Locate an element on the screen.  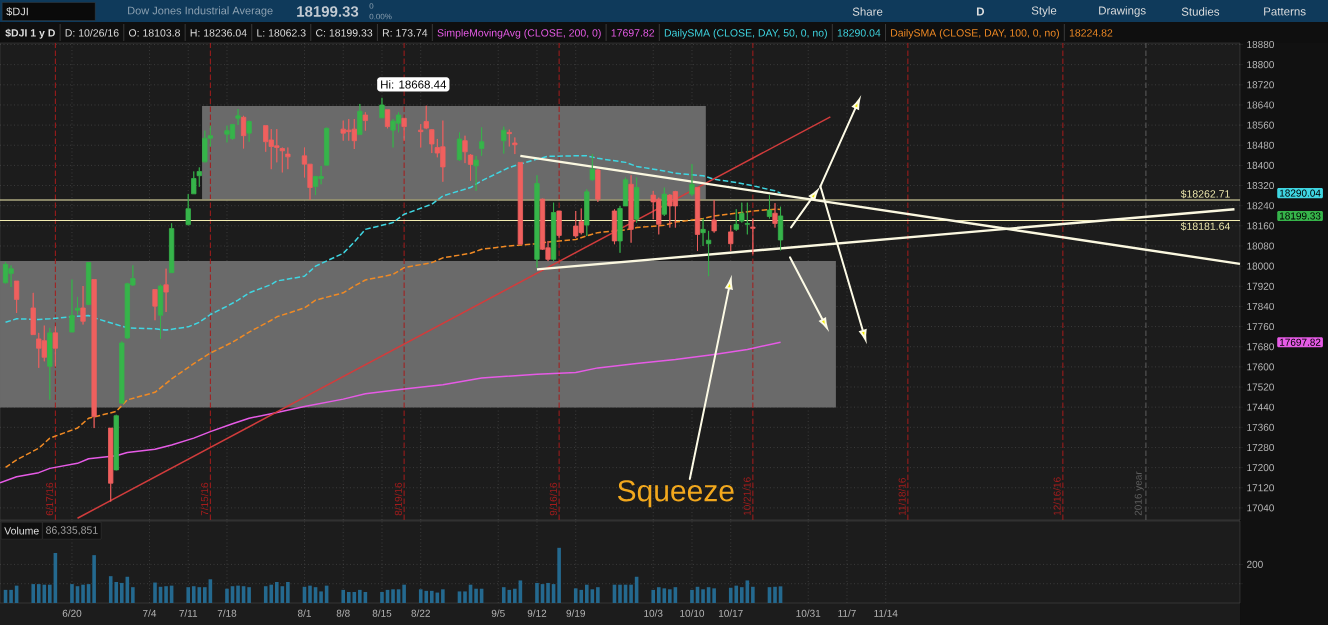
x-tick-label: 9/19 is located at coordinates (575, 613).